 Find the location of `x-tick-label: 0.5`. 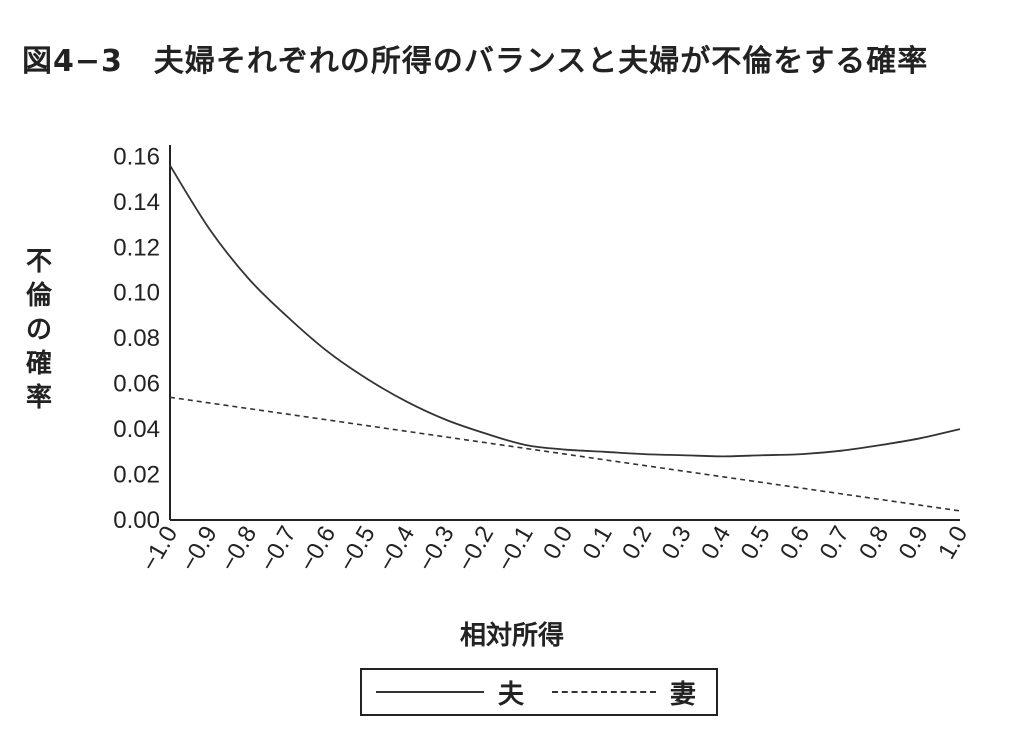

x-tick-label: 0.5 is located at coordinates (756, 543).